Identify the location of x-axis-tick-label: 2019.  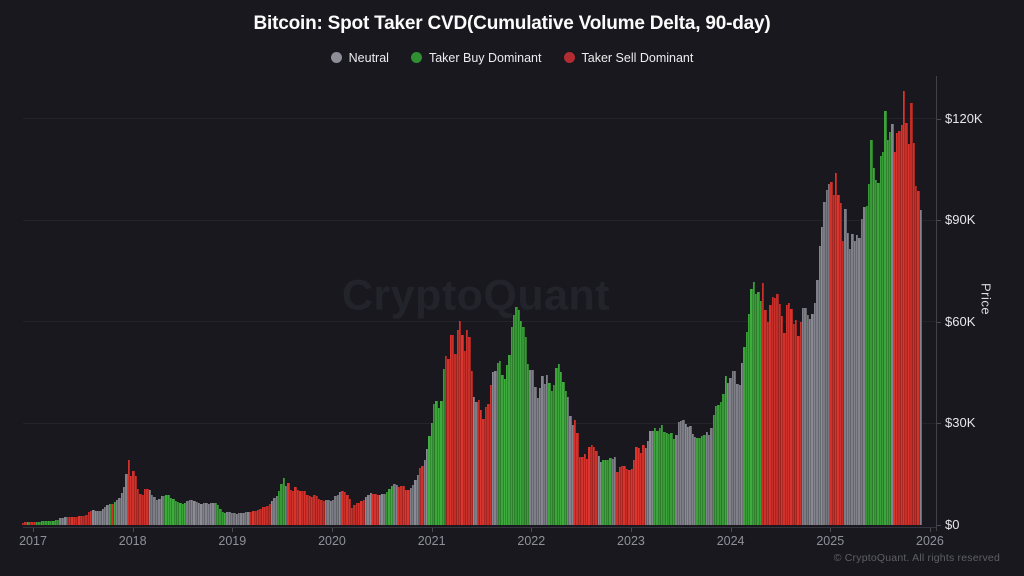
(232, 541).